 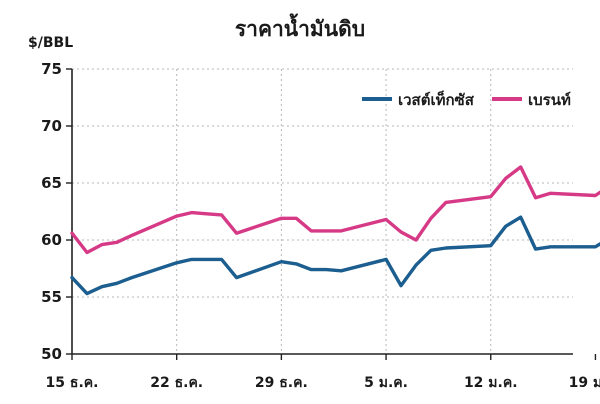 What do you see at coordinates (51, 69) in the screenshot?
I see `y-tick-label: 75` at bounding box center [51, 69].